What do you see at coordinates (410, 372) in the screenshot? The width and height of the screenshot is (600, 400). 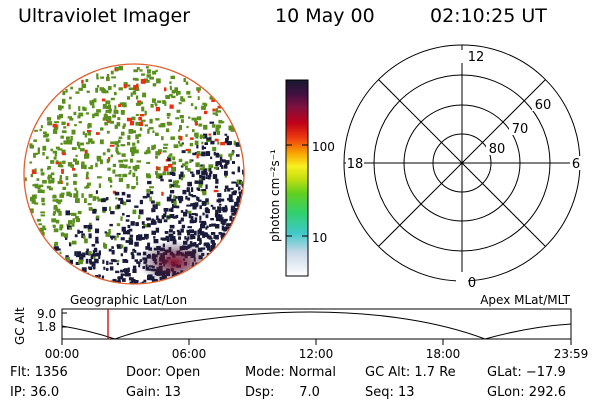 I see `gc-alt-value: GC Alt: 1.7 Re` at bounding box center [410, 372].